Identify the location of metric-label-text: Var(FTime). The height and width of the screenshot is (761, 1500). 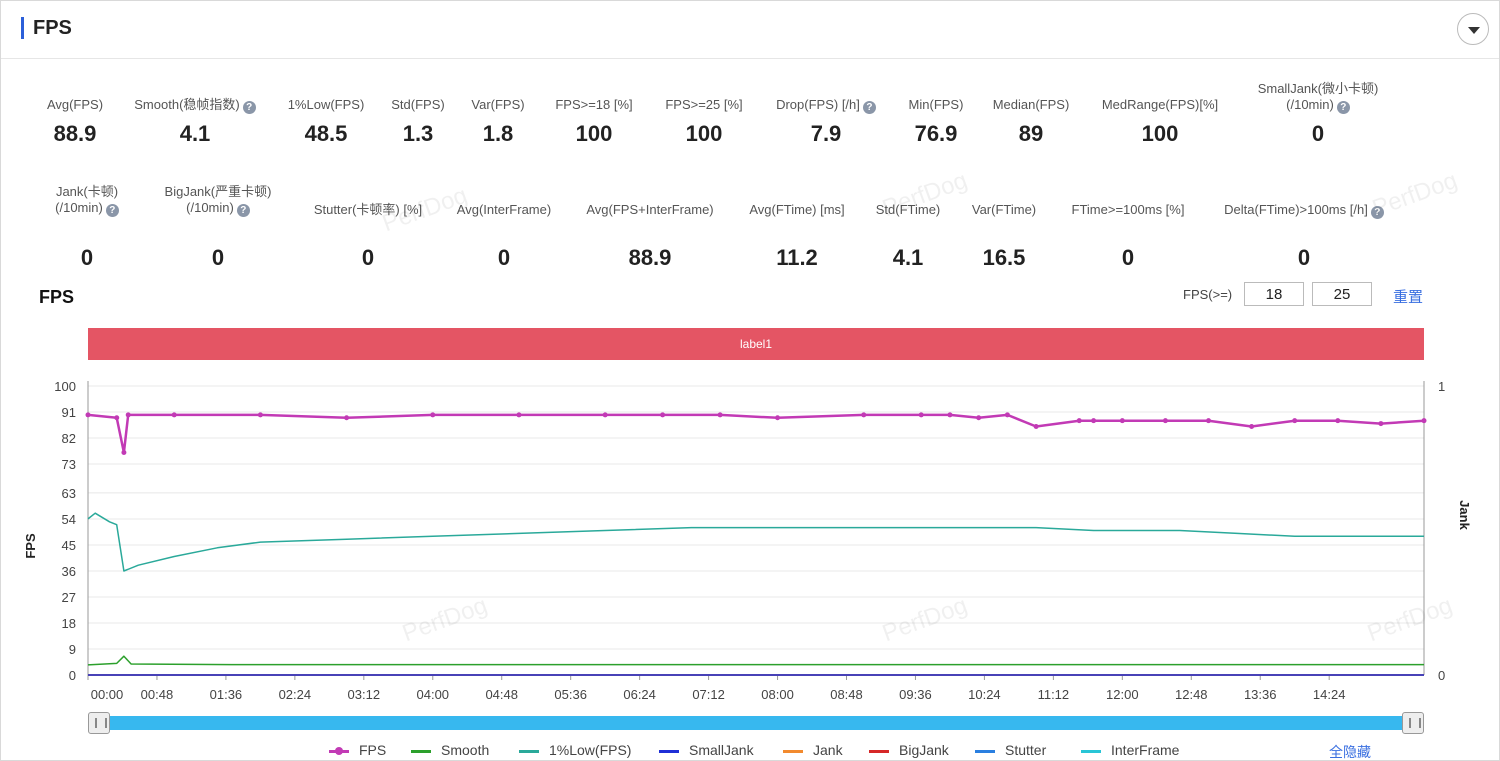
(1004, 209).